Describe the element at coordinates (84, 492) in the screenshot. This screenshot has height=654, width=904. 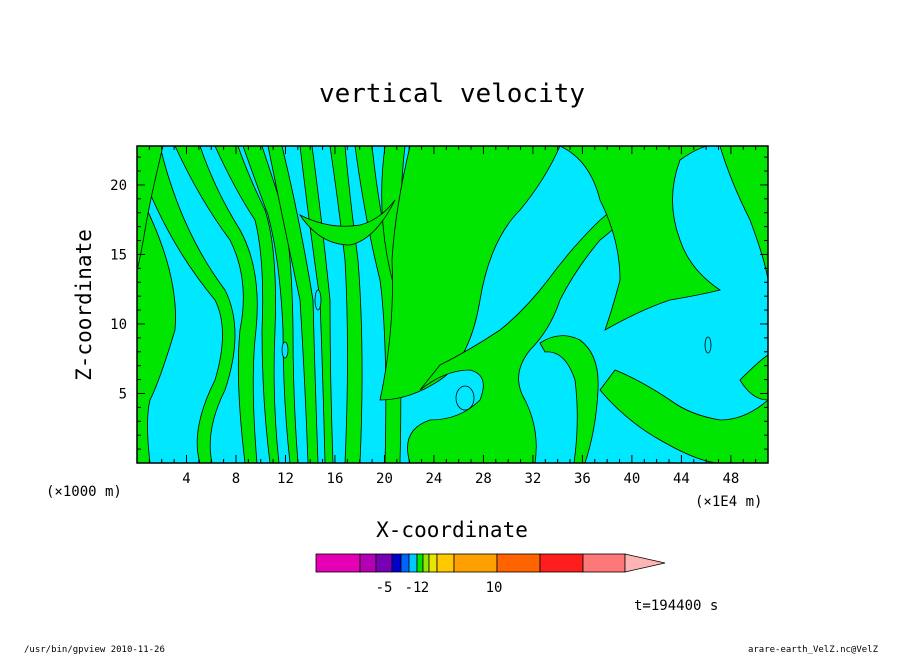
I see `y-unit-label: (×1000 m)` at that location.